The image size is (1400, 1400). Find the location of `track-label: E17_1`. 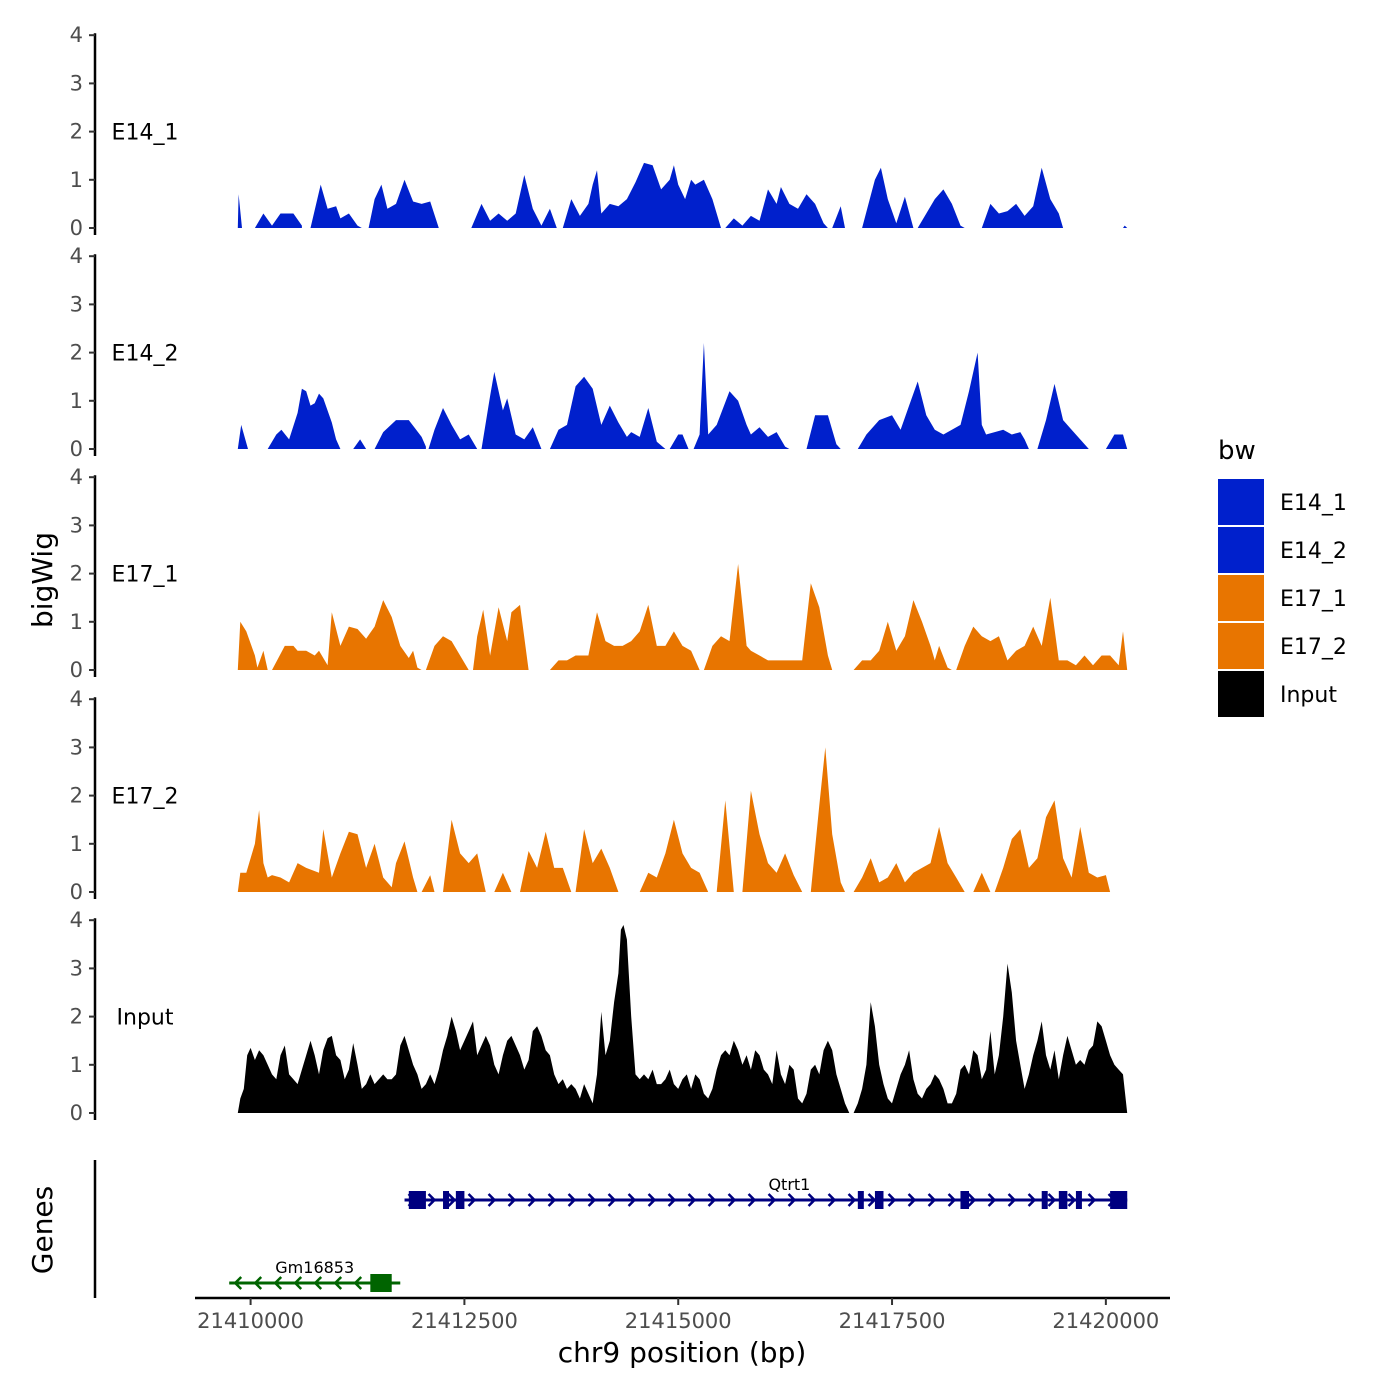

track-label: E17_1 is located at coordinates (145, 575).